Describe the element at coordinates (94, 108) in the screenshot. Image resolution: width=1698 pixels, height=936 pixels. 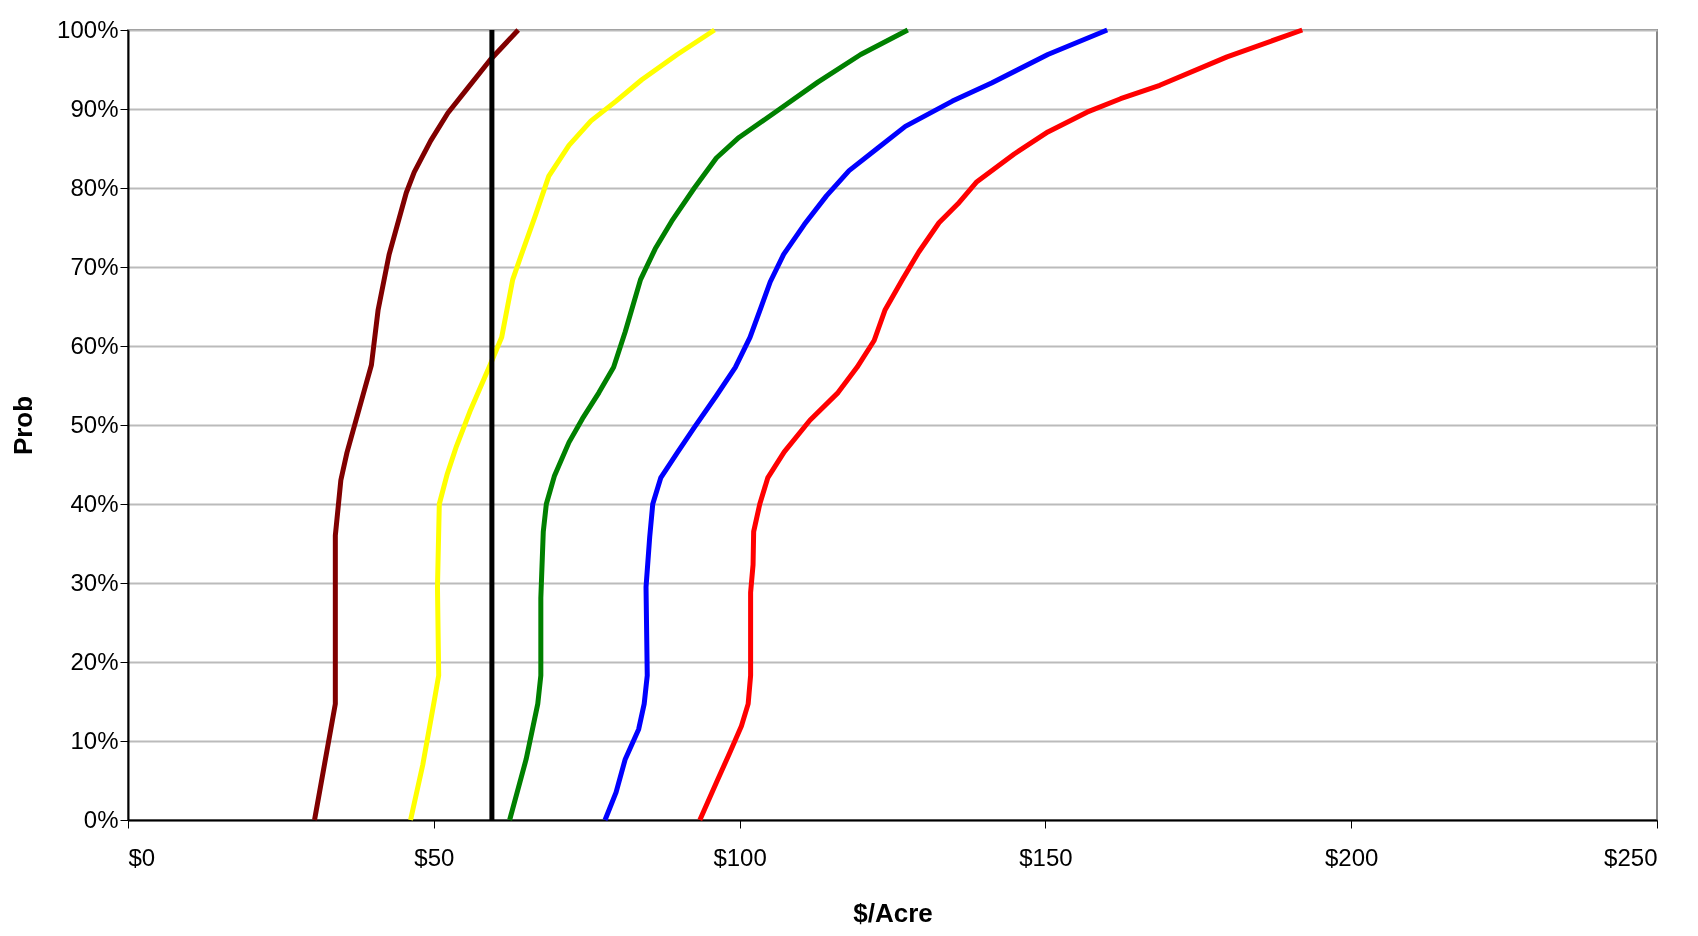
I see `y-tick-label: 90%` at that location.